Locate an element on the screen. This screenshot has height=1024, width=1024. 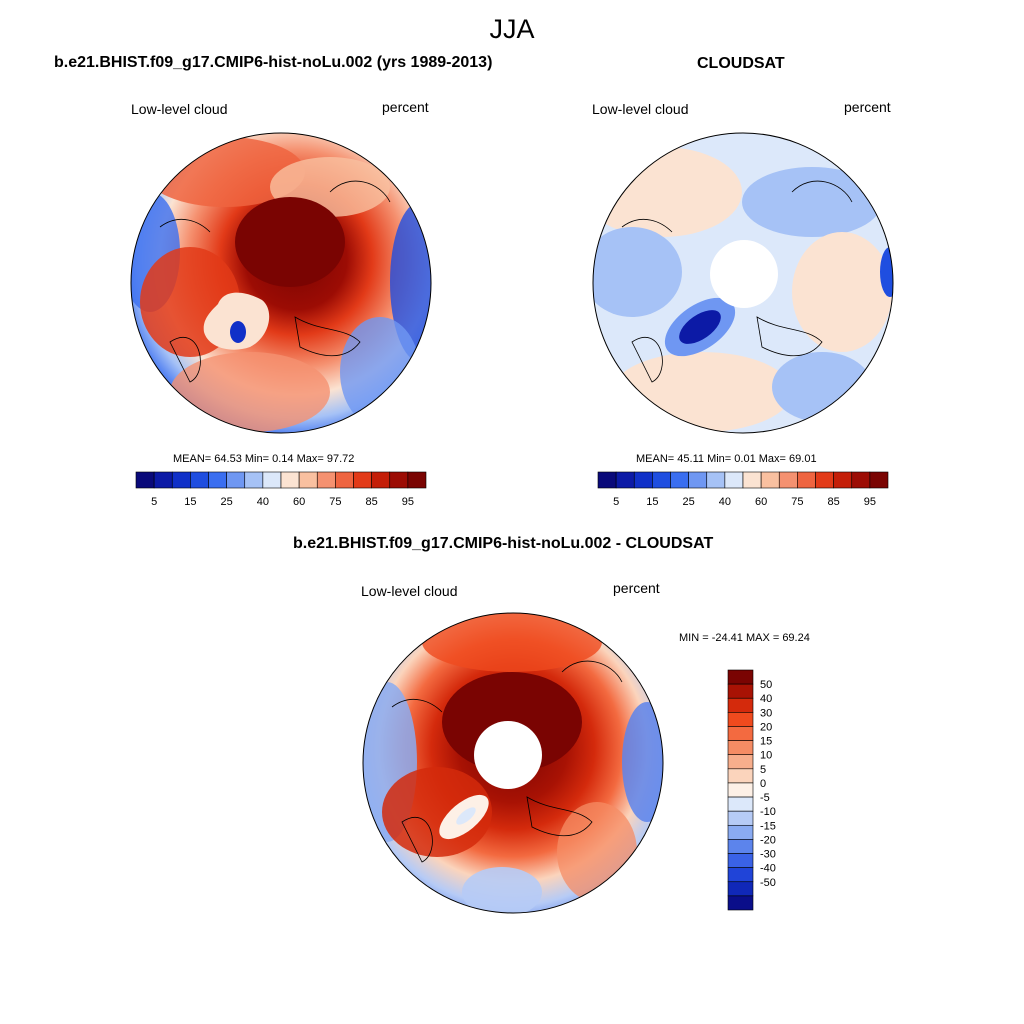
greenland-region is located at coordinates (236, 321).